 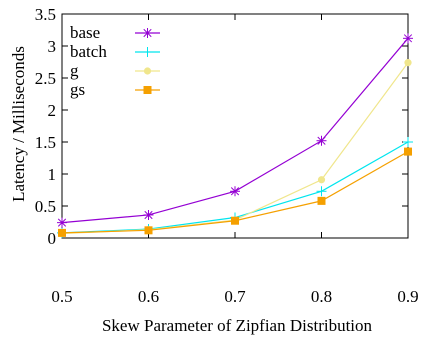 I want to click on x-axis-label: Skew Parameter of Zipfian Distribution, so click(x=237, y=325).